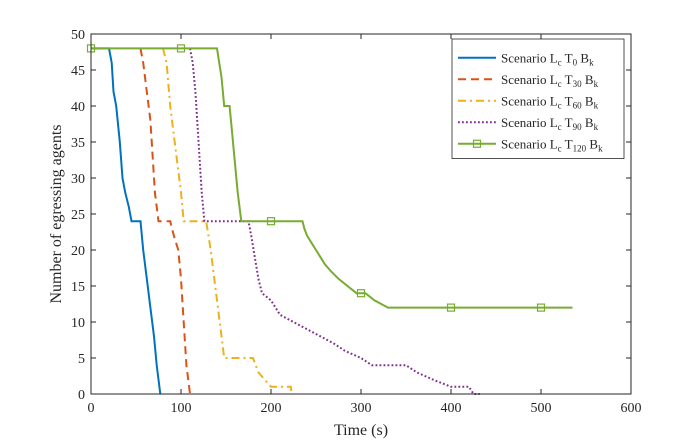 This screenshot has height=442, width=700. Describe the element at coordinates (541, 408) in the screenshot. I see `x-tick-label-5: 500` at that location.